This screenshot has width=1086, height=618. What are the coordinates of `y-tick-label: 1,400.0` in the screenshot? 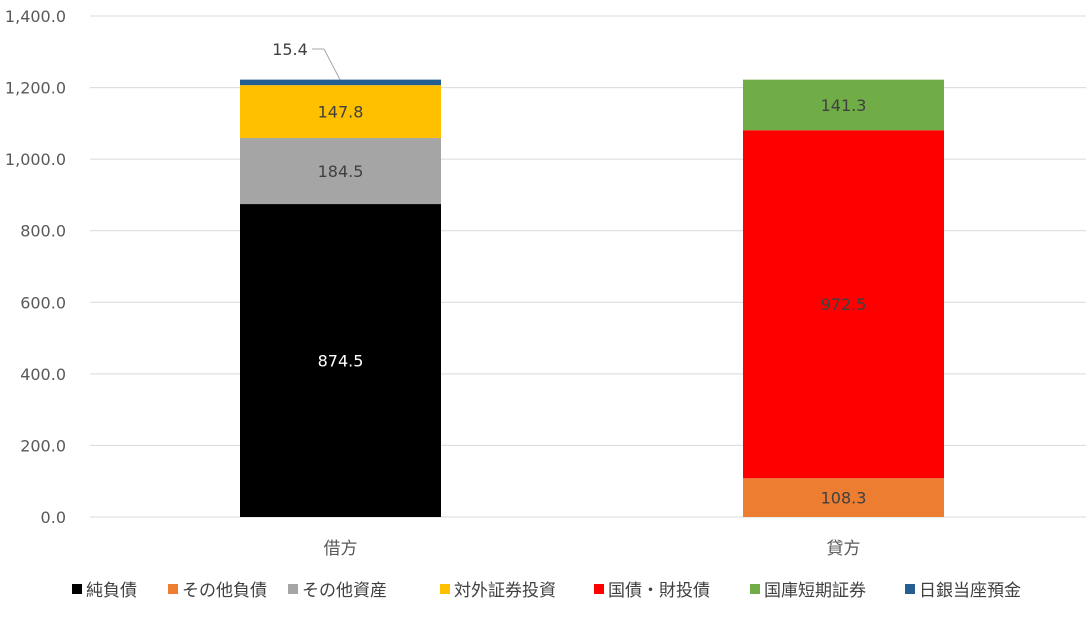 It's located at (35, 16).